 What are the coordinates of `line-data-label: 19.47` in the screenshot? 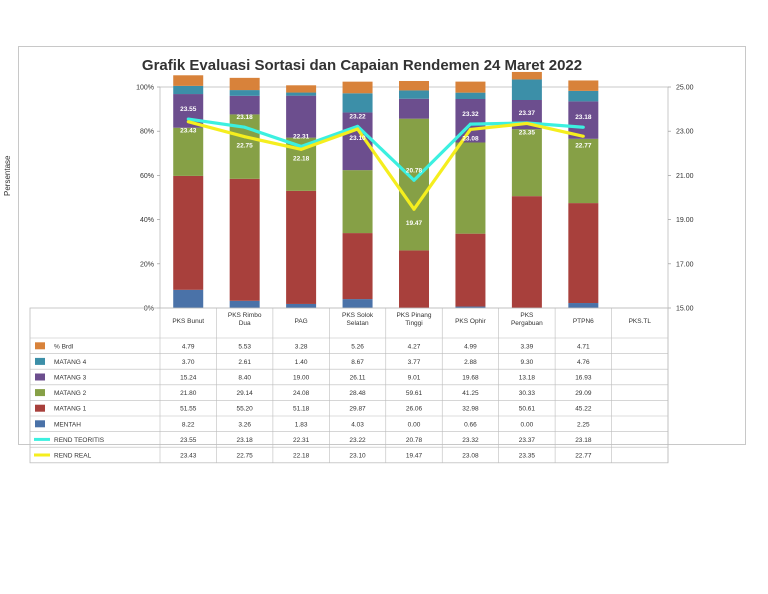 It's located at (414, 223).